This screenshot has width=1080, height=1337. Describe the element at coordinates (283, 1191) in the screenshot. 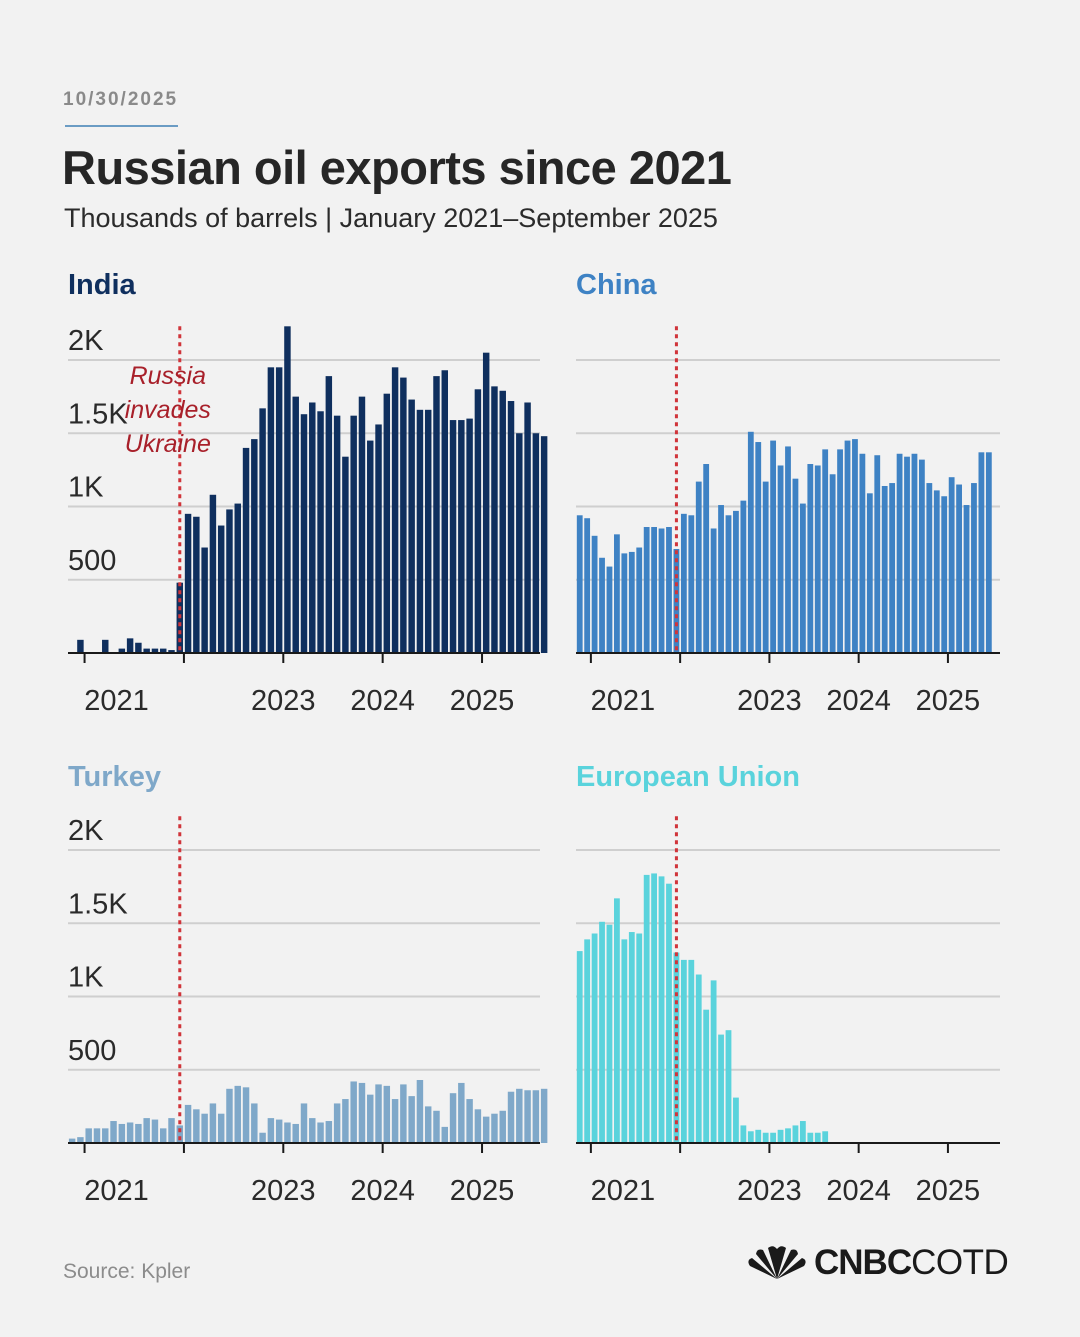

I see `turkey-x-tick-label: 2023` at that location.